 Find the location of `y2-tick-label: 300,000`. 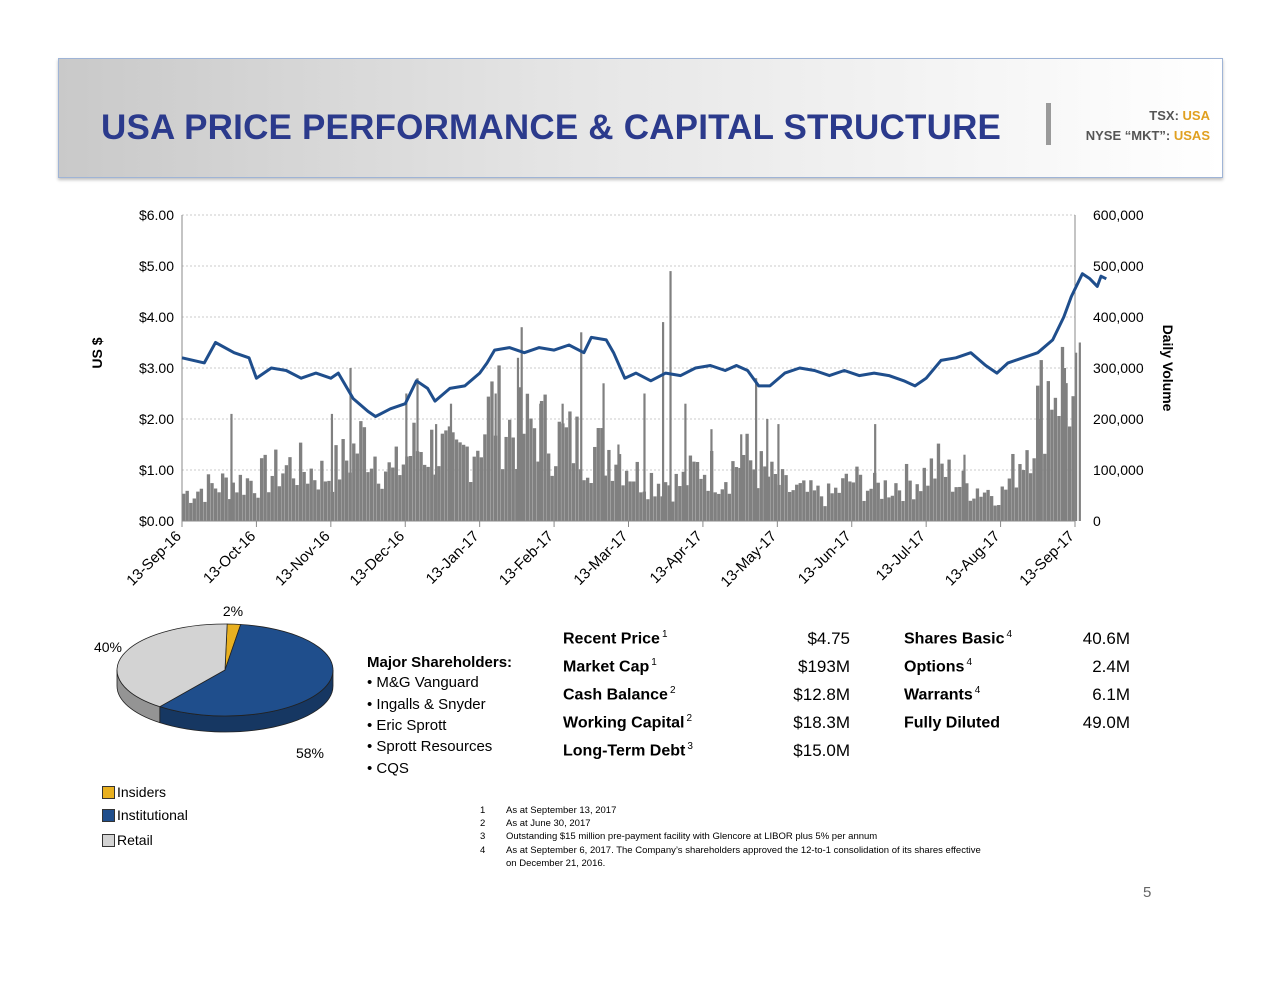

y2-tick-label: 300,000 is located at coordinates (1118, 368).